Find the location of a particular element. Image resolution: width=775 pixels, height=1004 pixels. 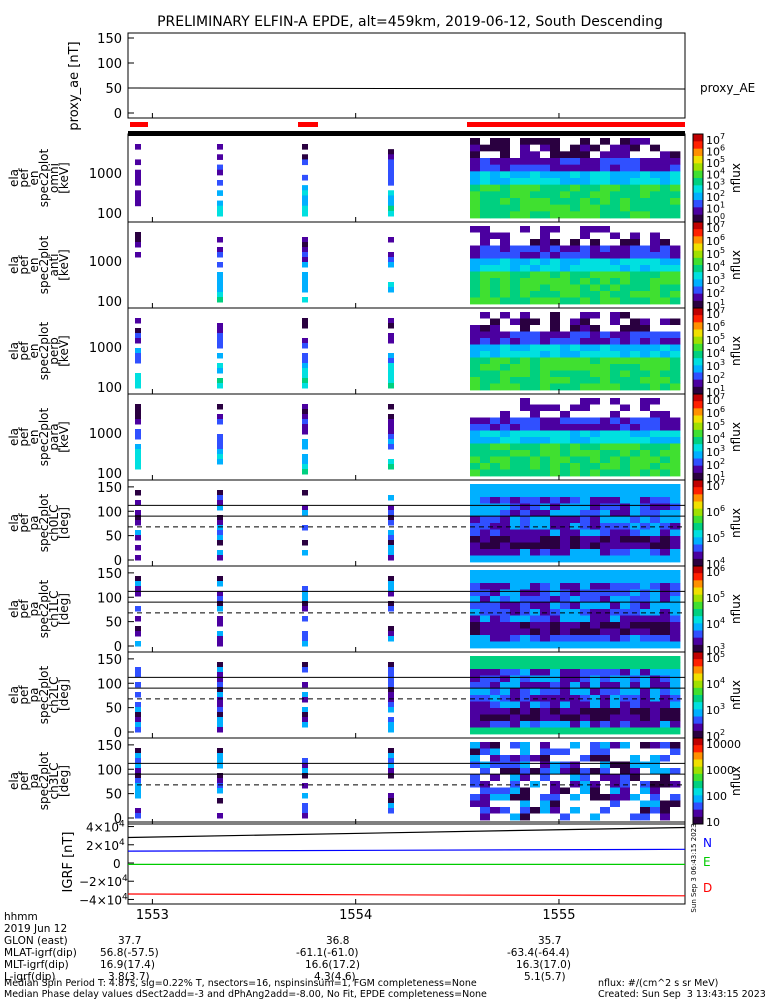

spectrogram-ylabel-line: [deg] is located at coordinates (64, 523).